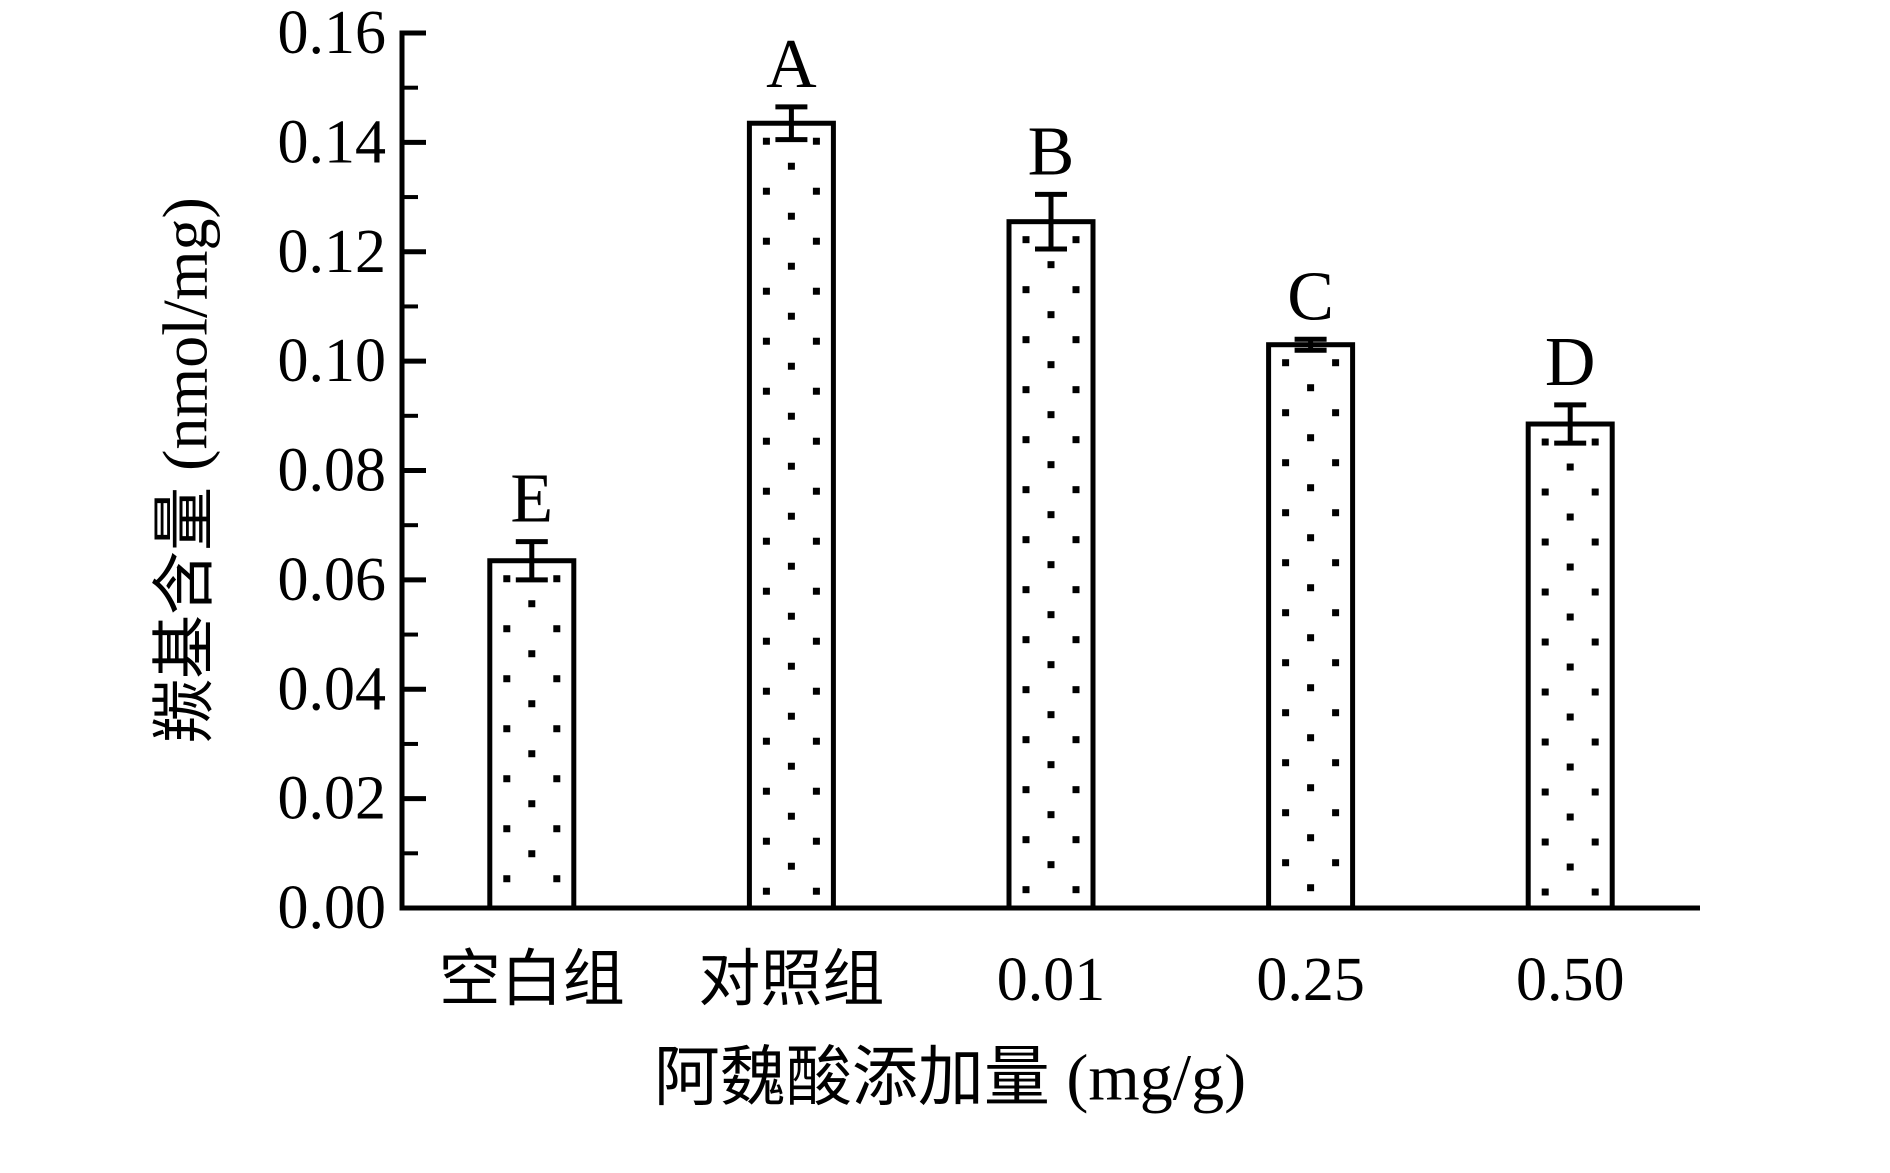 The height and width of the screenshot is (1173, 1890). I want to click on y-tick-label: 0.14, so click(332, 142).